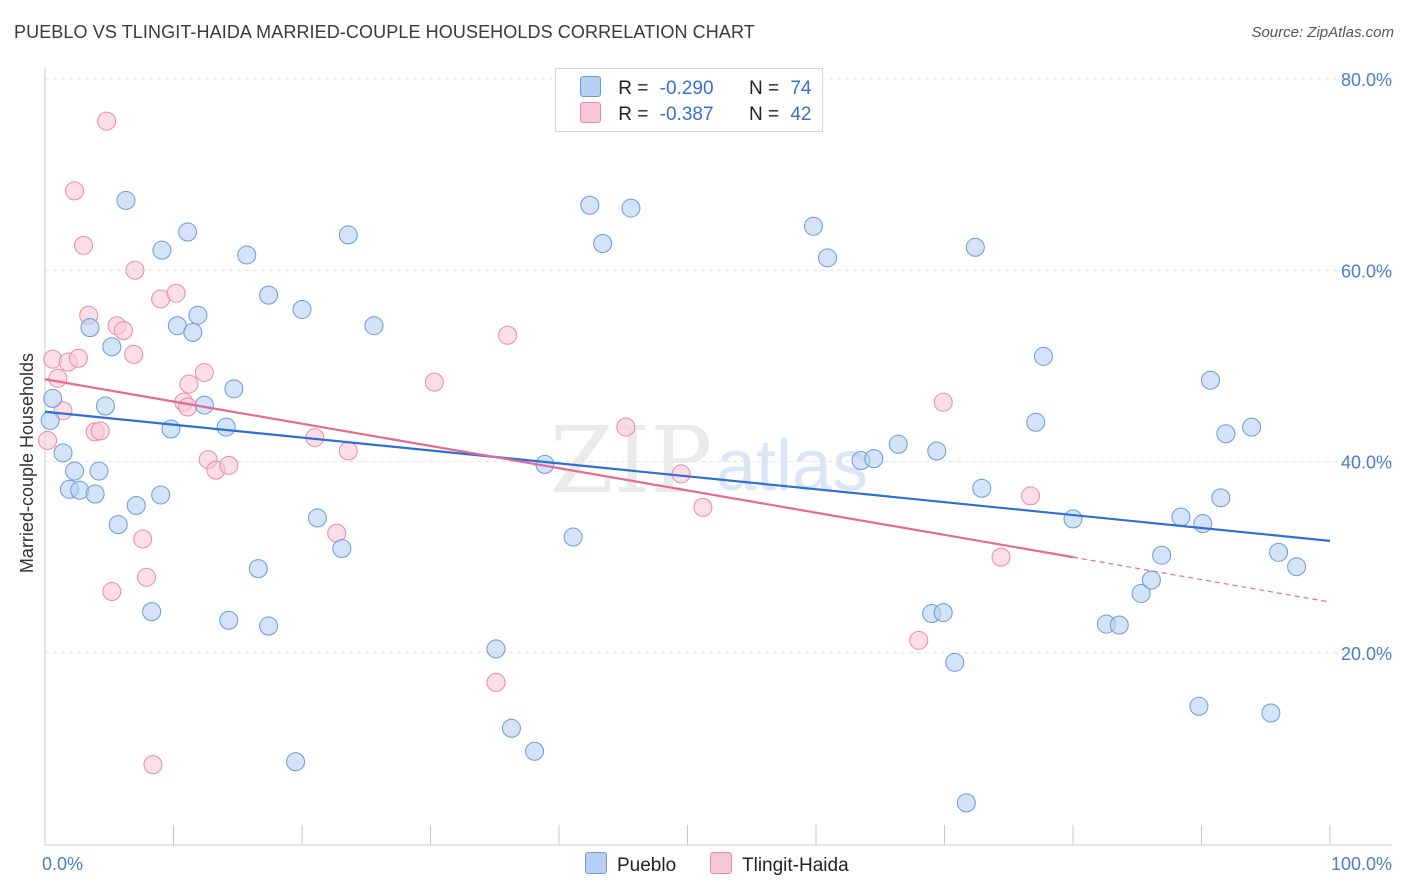  I want to click on y-tick-label: 40.0%, so click(1366, 463).